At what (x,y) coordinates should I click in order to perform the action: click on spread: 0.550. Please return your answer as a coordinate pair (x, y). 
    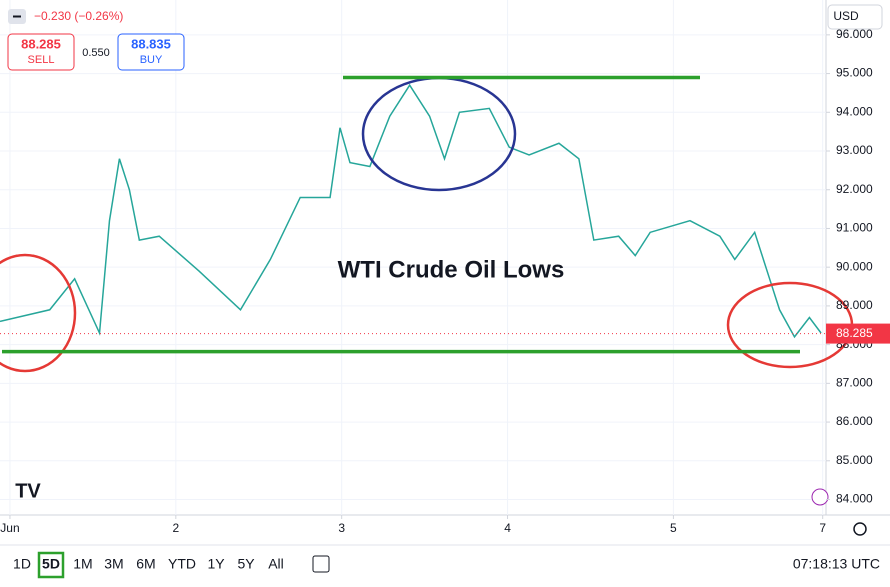
    Looking at the image, I should click on (96, 53).